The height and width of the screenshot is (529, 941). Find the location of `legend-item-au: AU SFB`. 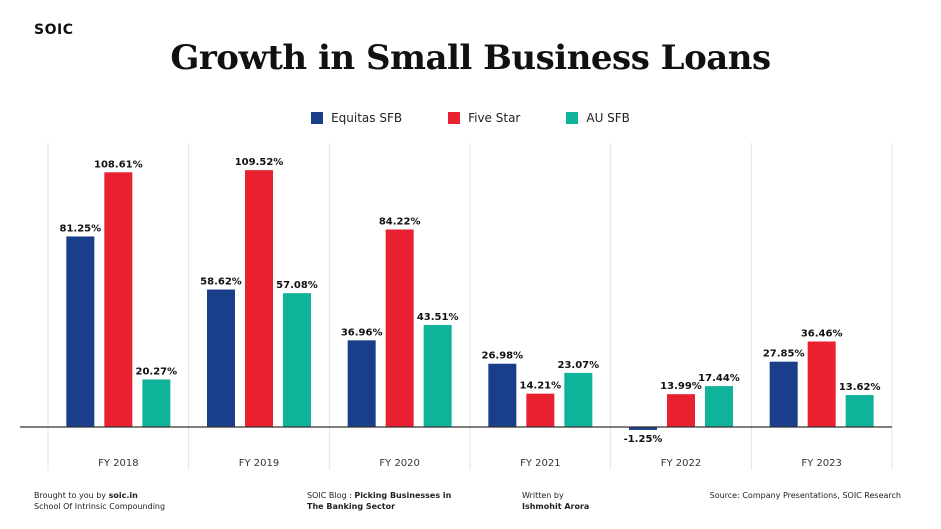

legend-item-au: AU SFB is located at coordinates (598, 118).